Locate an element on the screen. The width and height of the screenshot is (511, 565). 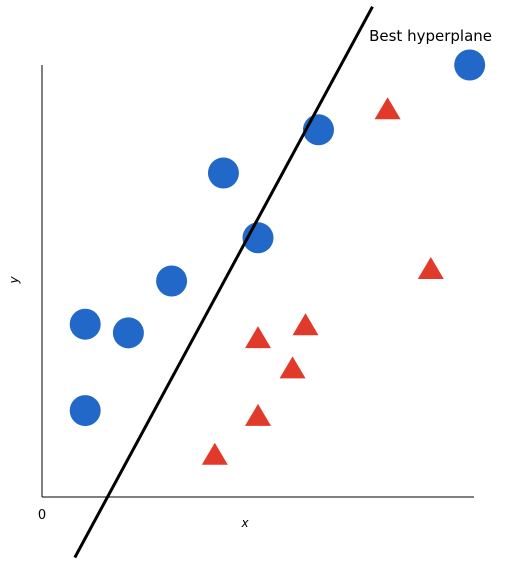
x-axis-label: x is located at coordinates (244, 523).